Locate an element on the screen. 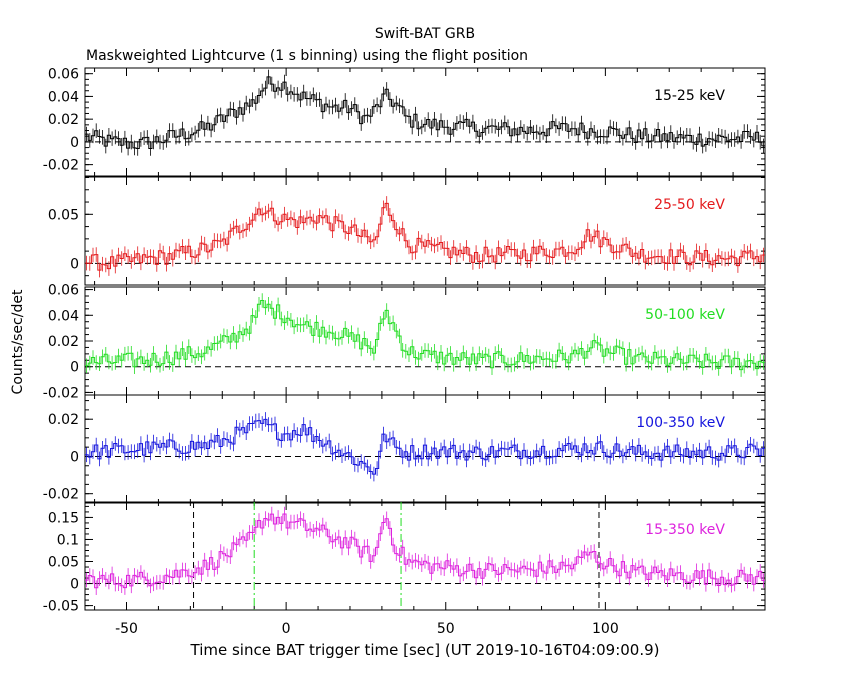 The image size is (850, 680). panel-50-100-keV: -0.02 0 0.02 0.04 0.06 50-100 keV is located at coordinates (404, 342).